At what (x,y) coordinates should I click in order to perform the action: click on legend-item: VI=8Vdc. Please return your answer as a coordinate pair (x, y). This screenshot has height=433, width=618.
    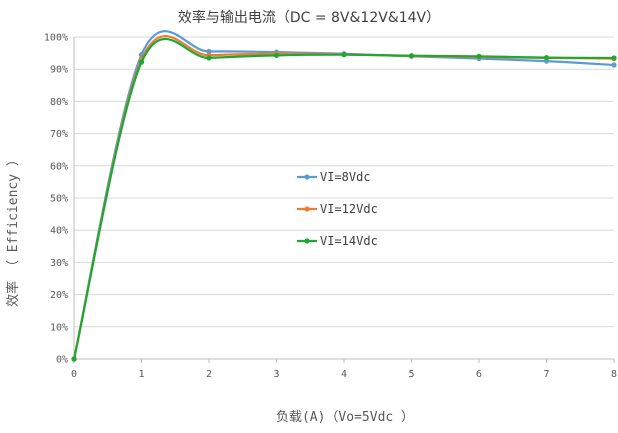
    Looking at the image, I should click on (334, 177).